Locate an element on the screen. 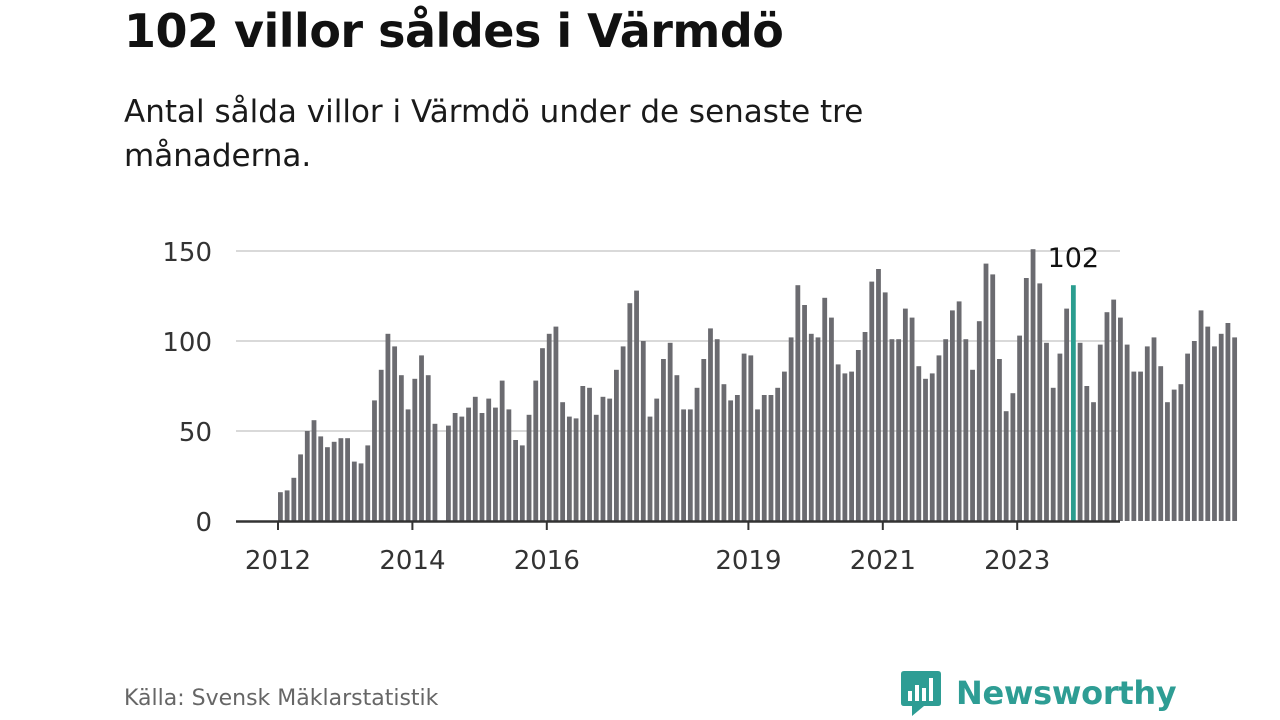 This screenshot has height=720, width=1280. newsworthy-logo-icon is located at coordinates (921, 693).